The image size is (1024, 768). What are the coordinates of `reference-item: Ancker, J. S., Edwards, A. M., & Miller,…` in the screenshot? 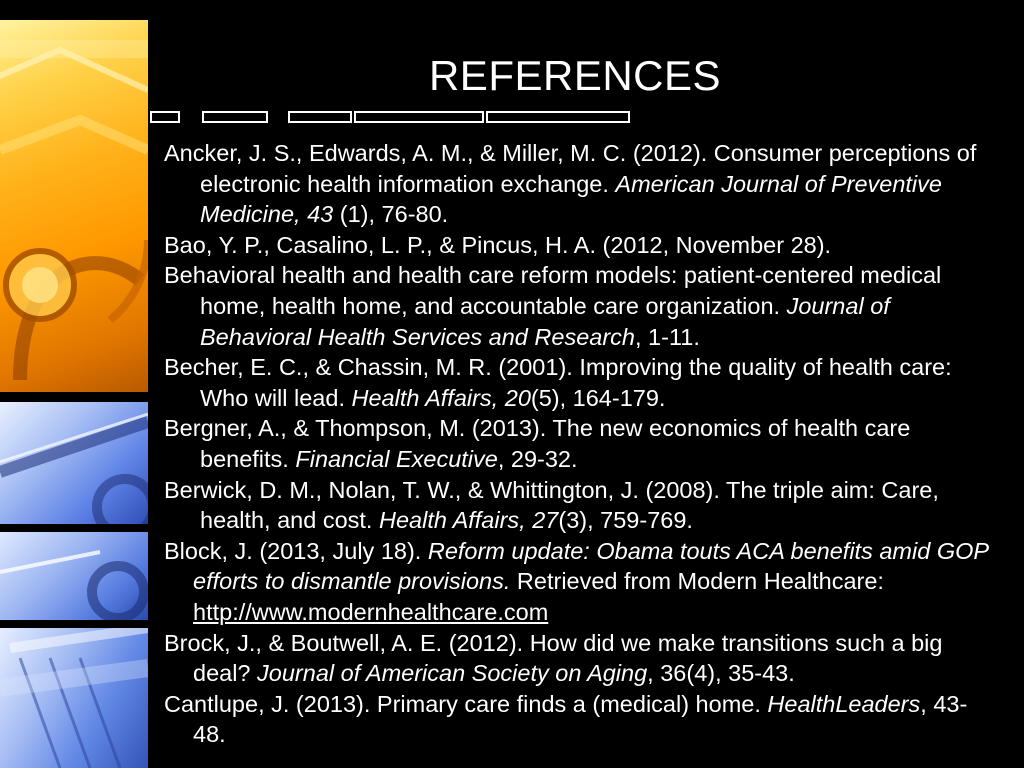 It's located at (570, 184).